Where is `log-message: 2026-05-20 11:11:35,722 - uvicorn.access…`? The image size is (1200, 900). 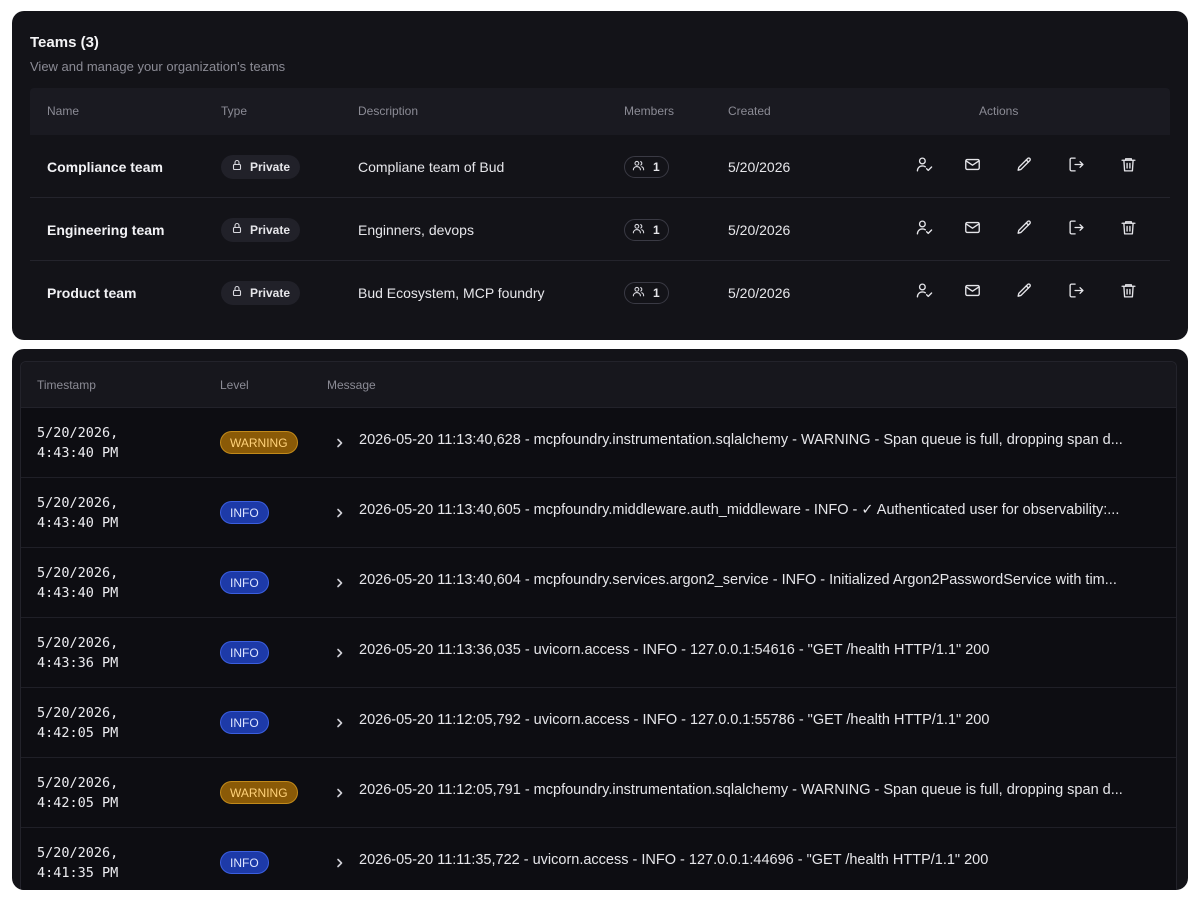
log-message: 2026-05-20 11:11:35,722 - uvicorn.access… is located at coordinates (674, 860).